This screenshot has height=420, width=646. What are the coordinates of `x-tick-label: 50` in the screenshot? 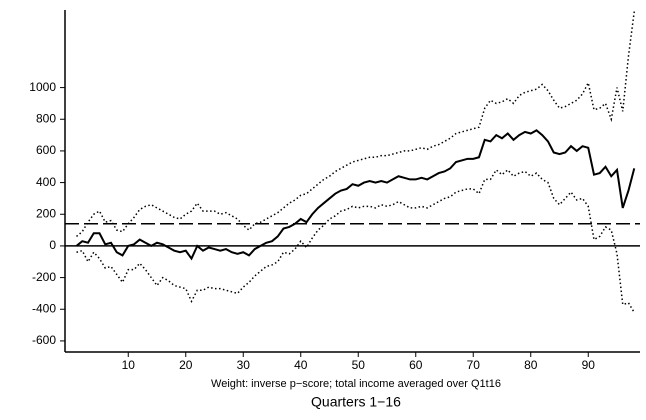 It's located at (359, 365).